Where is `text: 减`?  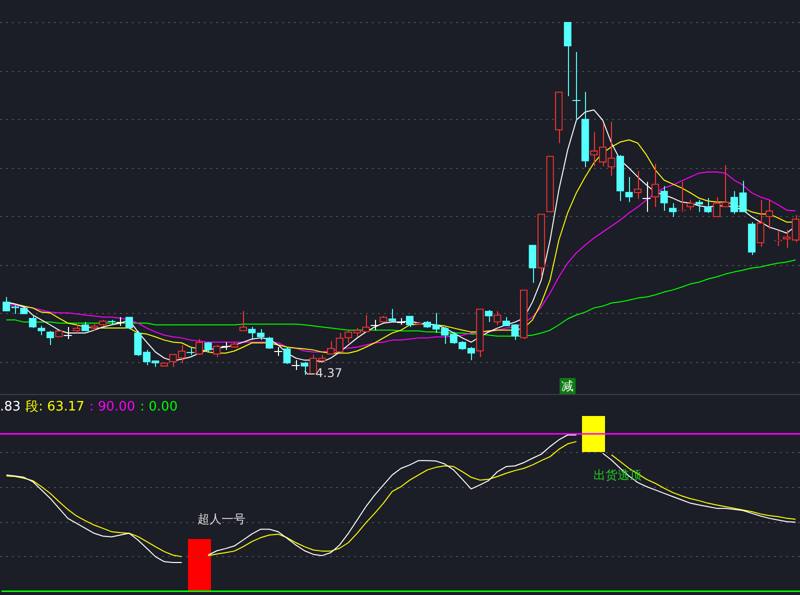
text: 减 is located at coordinates (568, 386).